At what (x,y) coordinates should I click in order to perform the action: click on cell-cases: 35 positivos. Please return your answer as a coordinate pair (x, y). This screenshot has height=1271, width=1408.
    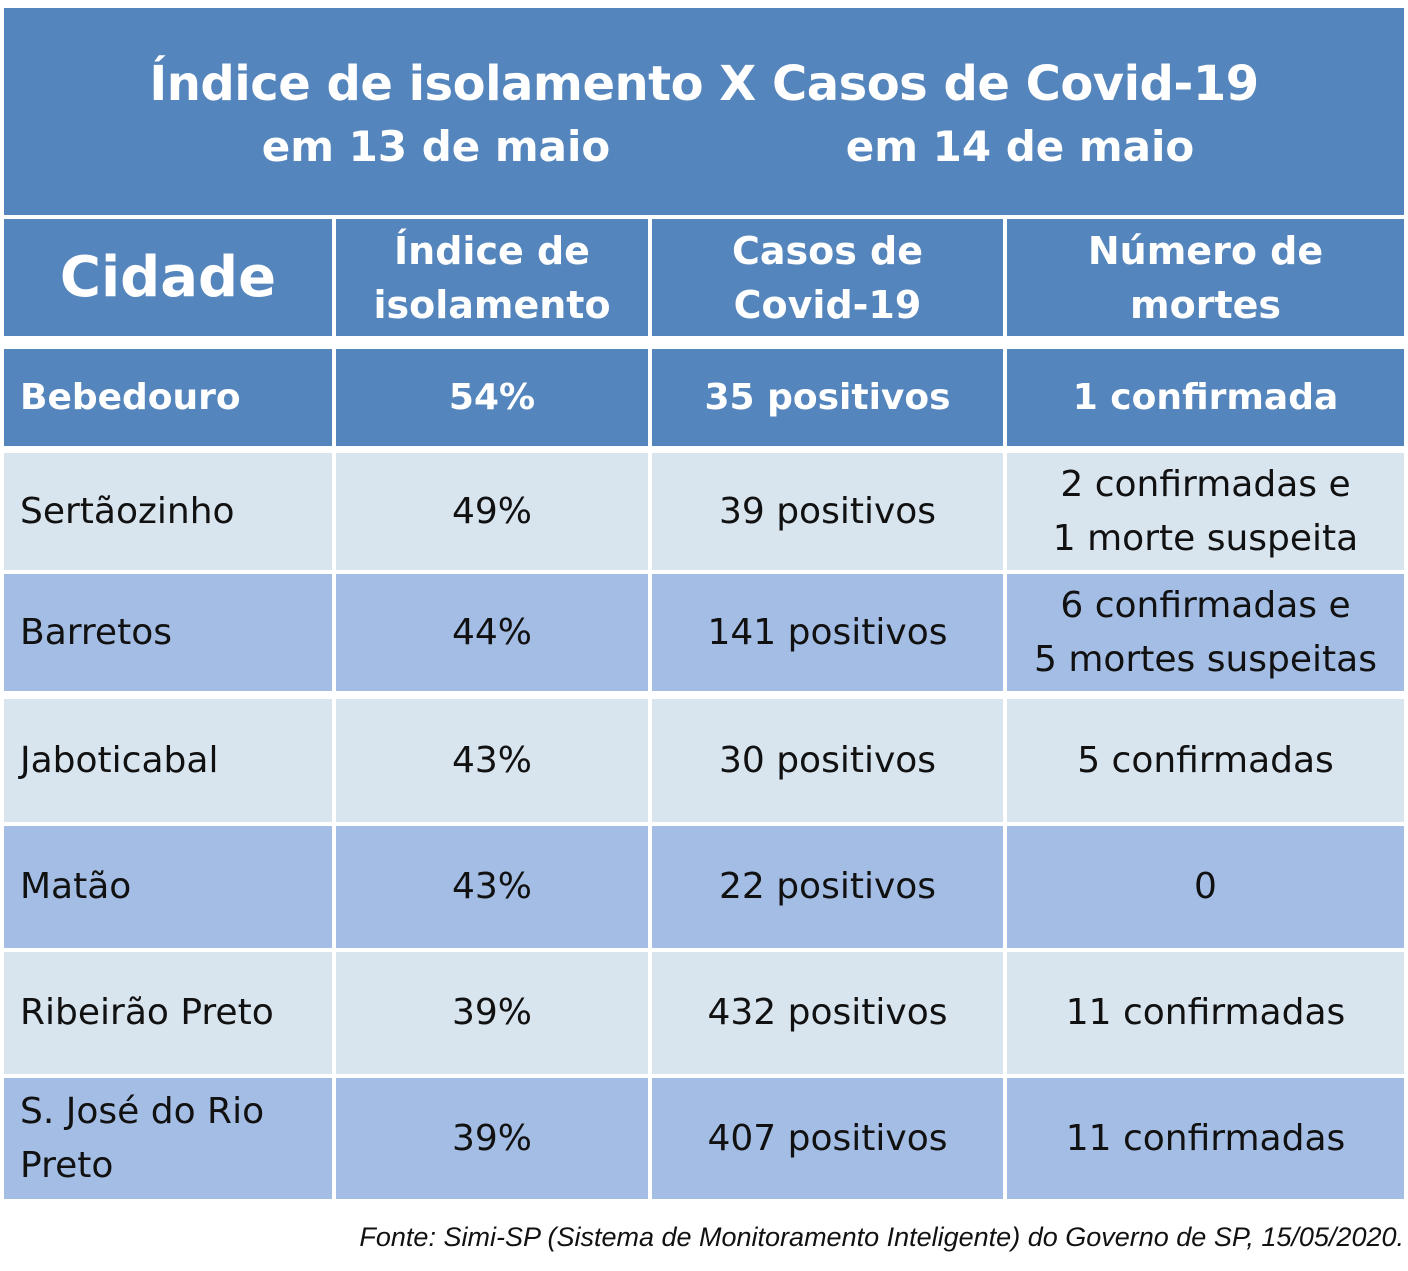
    Looking at the image, I should click on (827, 397).